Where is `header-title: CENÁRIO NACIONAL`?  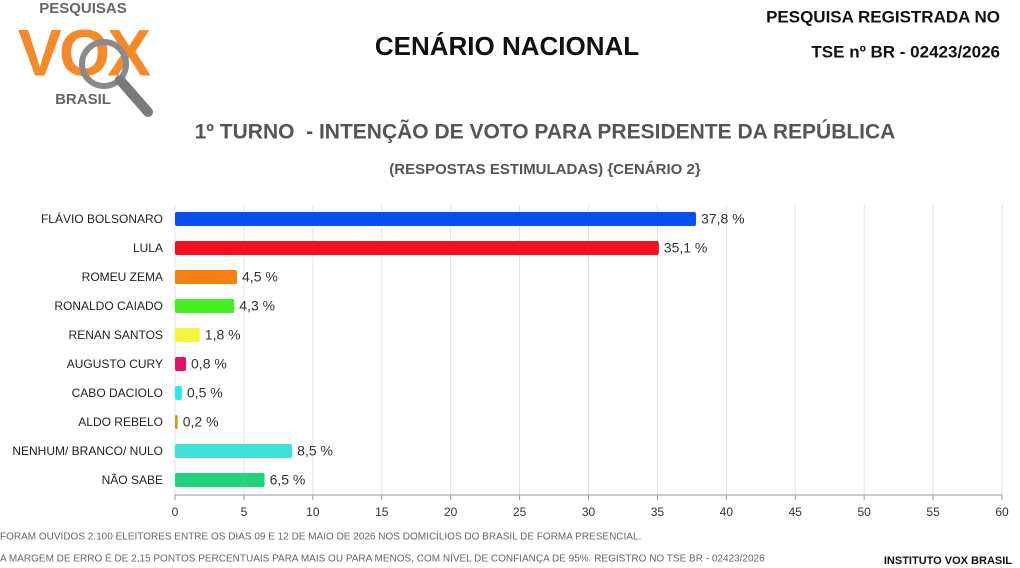
header-title: CENÁRIO NACIONAL is located at coordinates (507, 46).